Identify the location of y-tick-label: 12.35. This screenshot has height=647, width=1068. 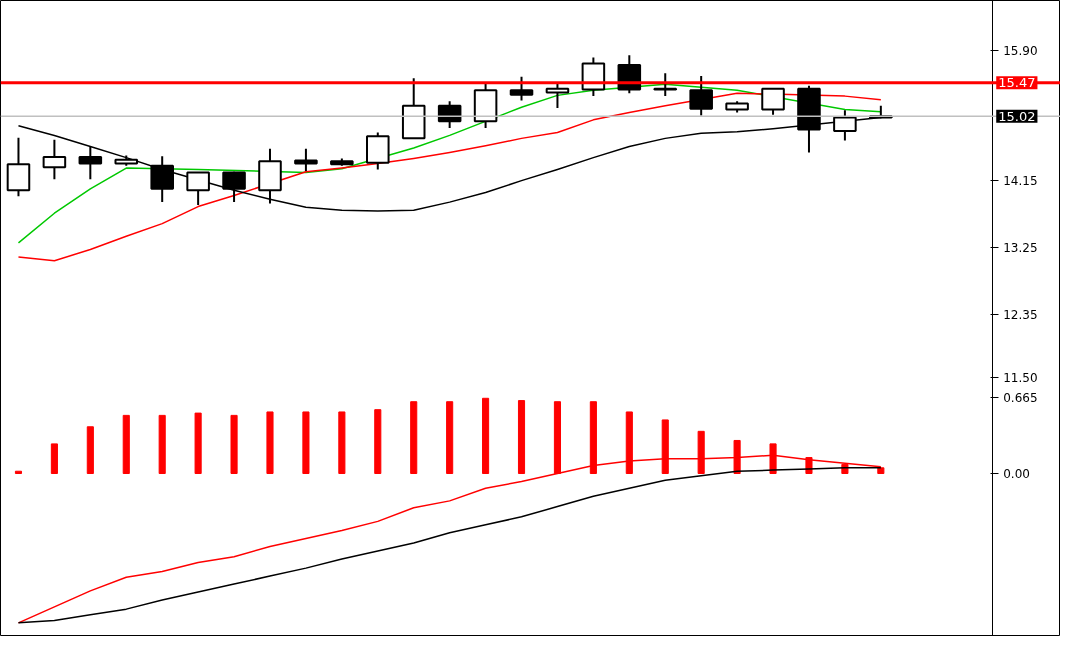
(1020, 314).